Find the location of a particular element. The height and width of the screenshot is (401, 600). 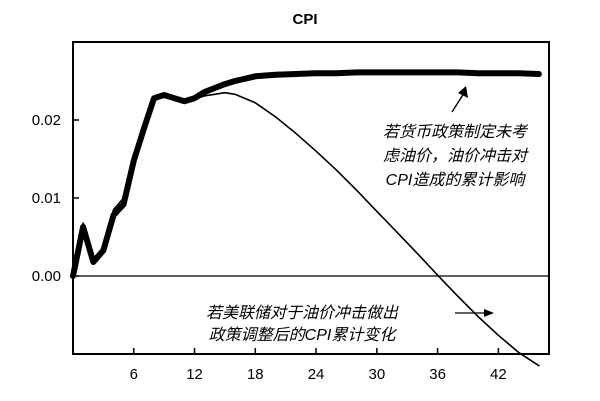

annotation-line: 虑油价，油价冲击对 is located at coordinates (456, 156).